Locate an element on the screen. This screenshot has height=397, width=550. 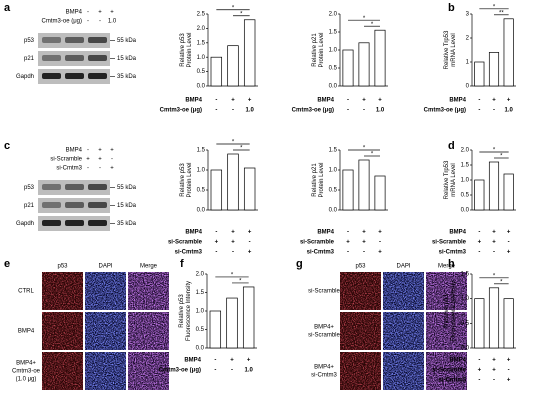
panel-label: c is located at coordinates (7, 146).